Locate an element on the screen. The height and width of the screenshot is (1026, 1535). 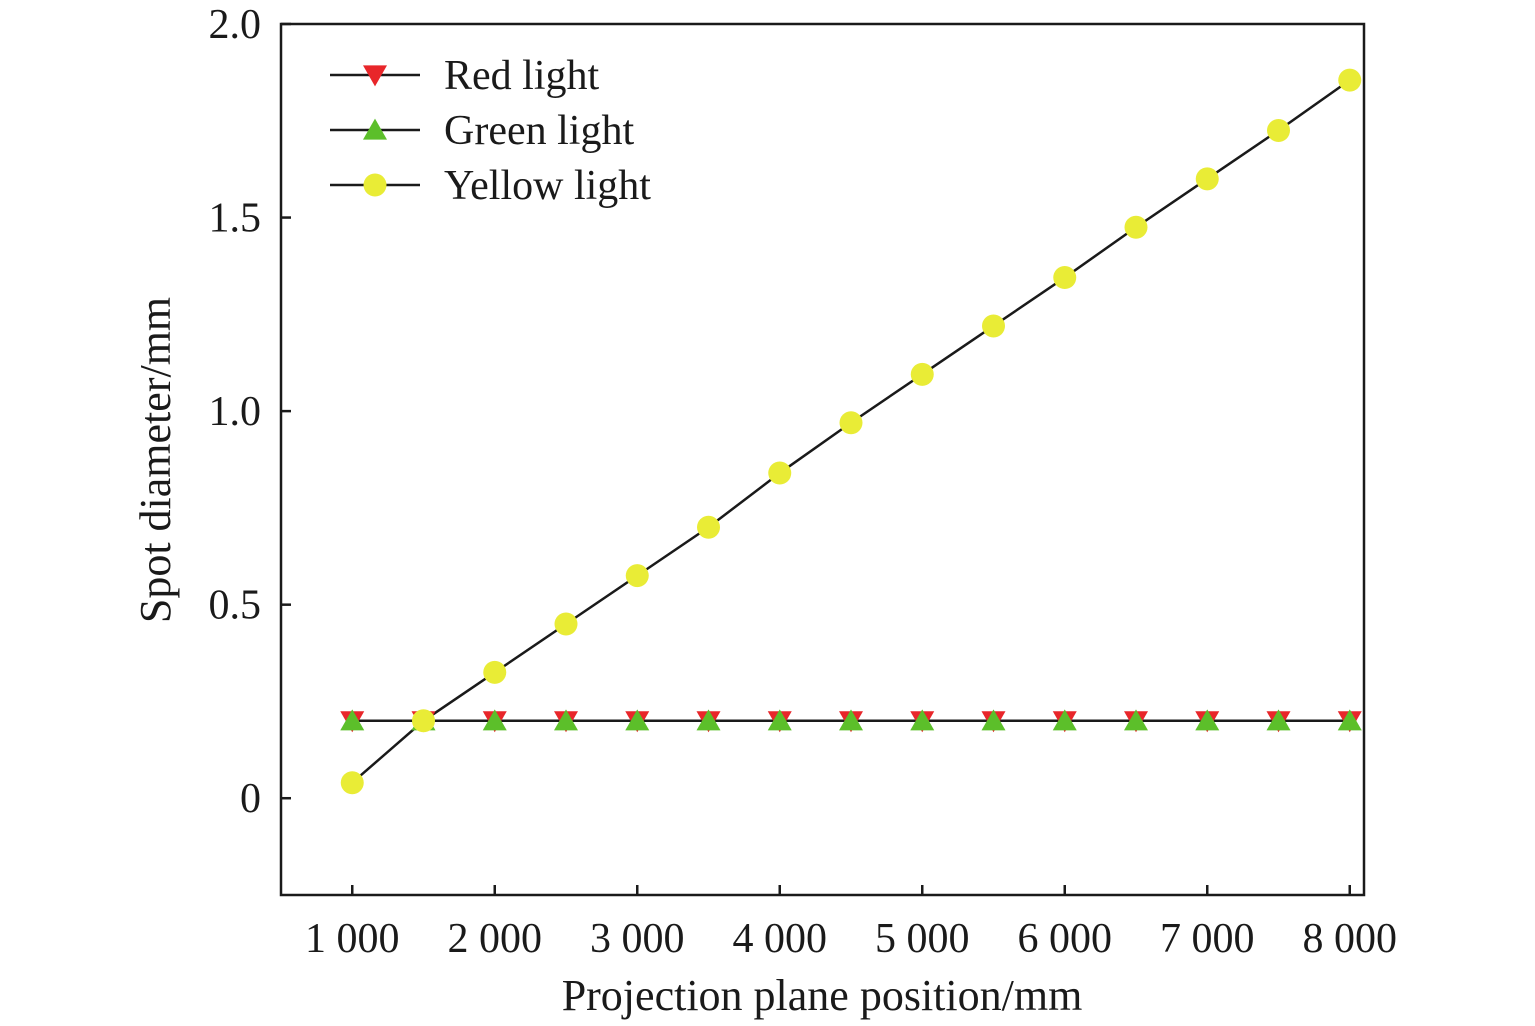
legend-label-green-light: Green light is located at coordinates (539, 131).